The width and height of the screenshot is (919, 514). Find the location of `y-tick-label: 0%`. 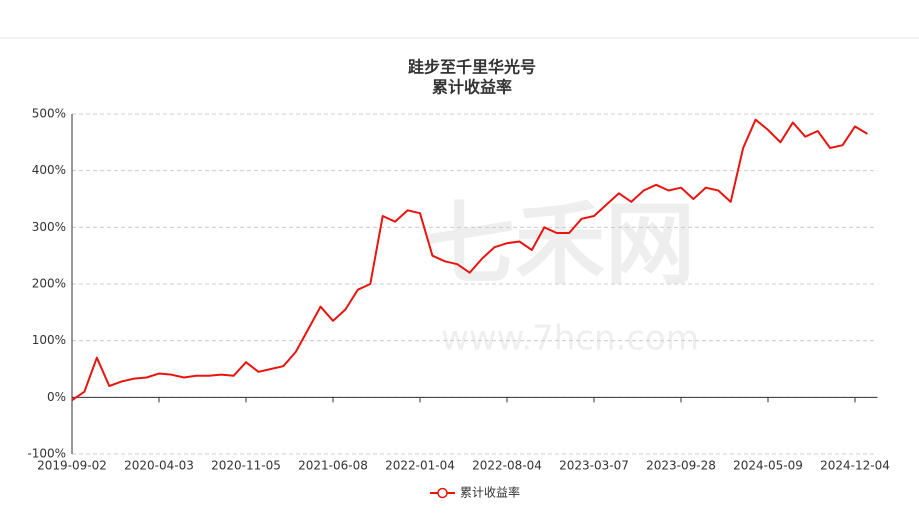

y-tick-label: 0% is located at coordinates (56, 397).